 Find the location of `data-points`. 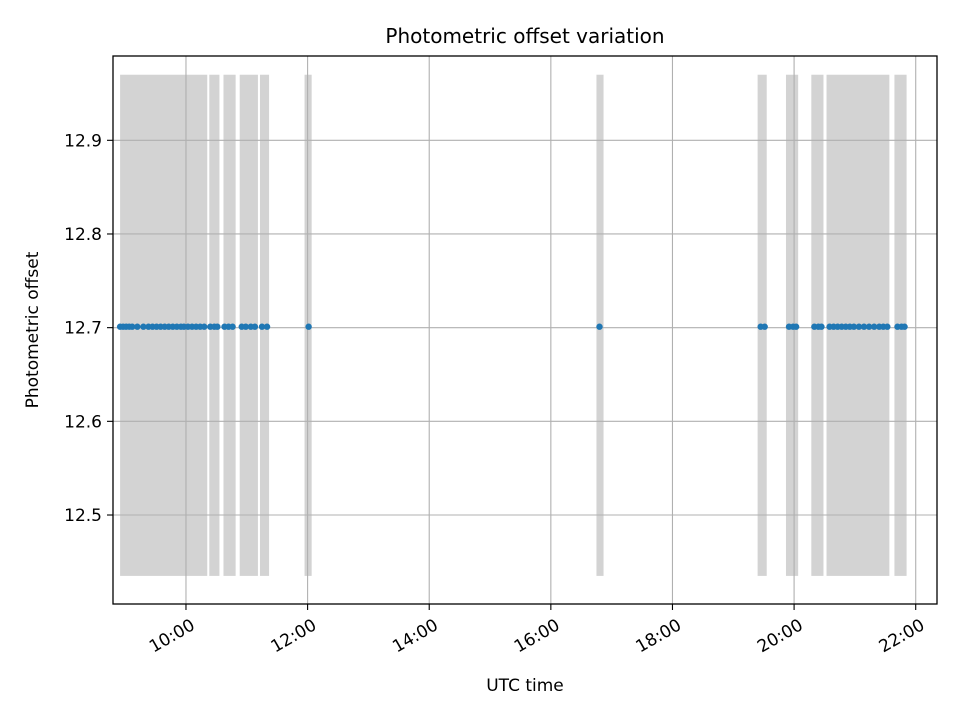

data-points is located at coordinates (512, 326).